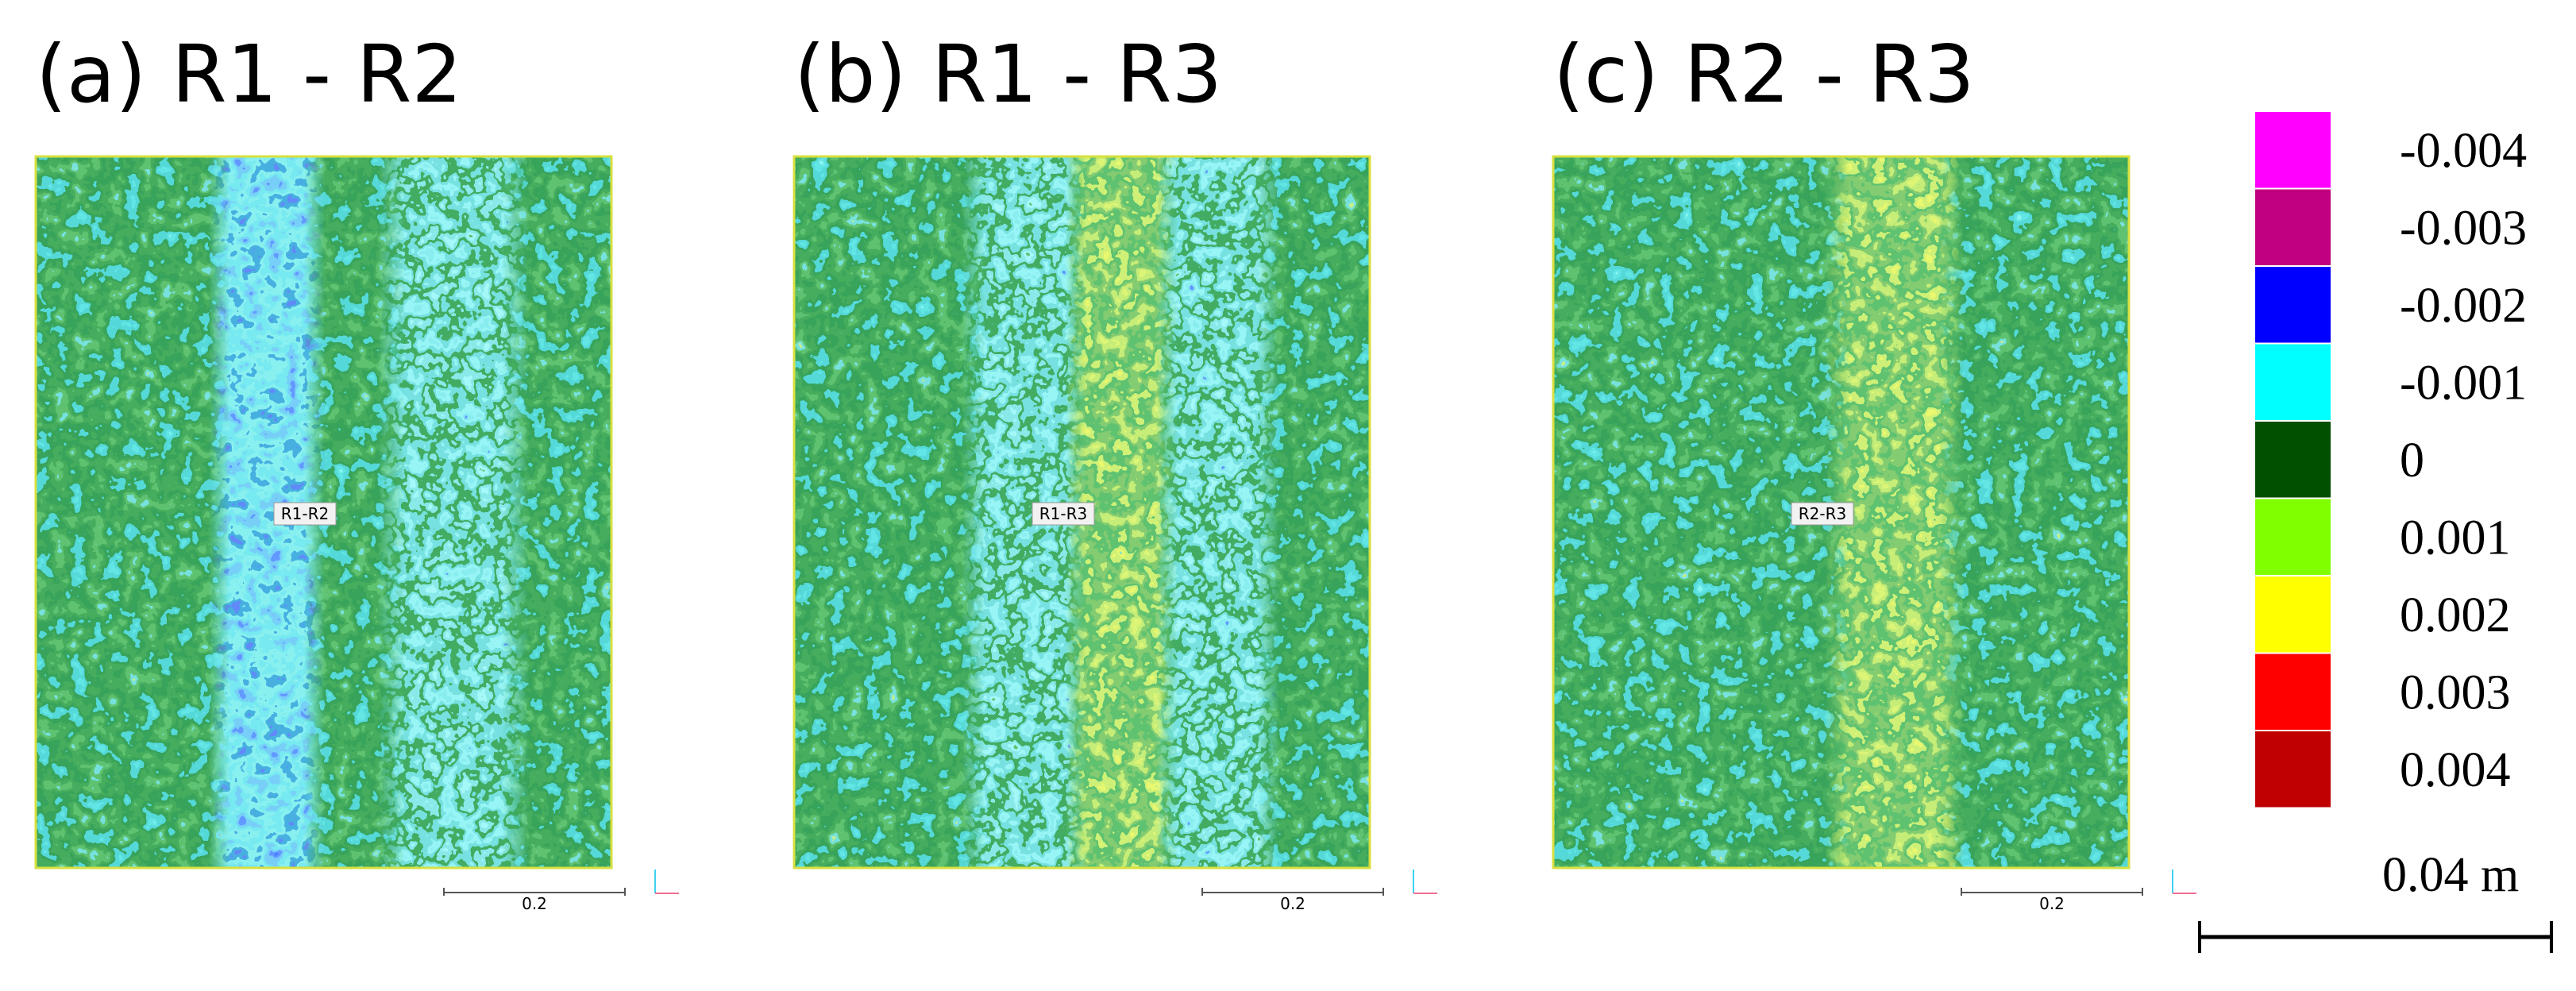 The width and height of the screenshot is (2576, 991). I want to click on panel-title: (c) R2 - R3, so click(1764, 74).